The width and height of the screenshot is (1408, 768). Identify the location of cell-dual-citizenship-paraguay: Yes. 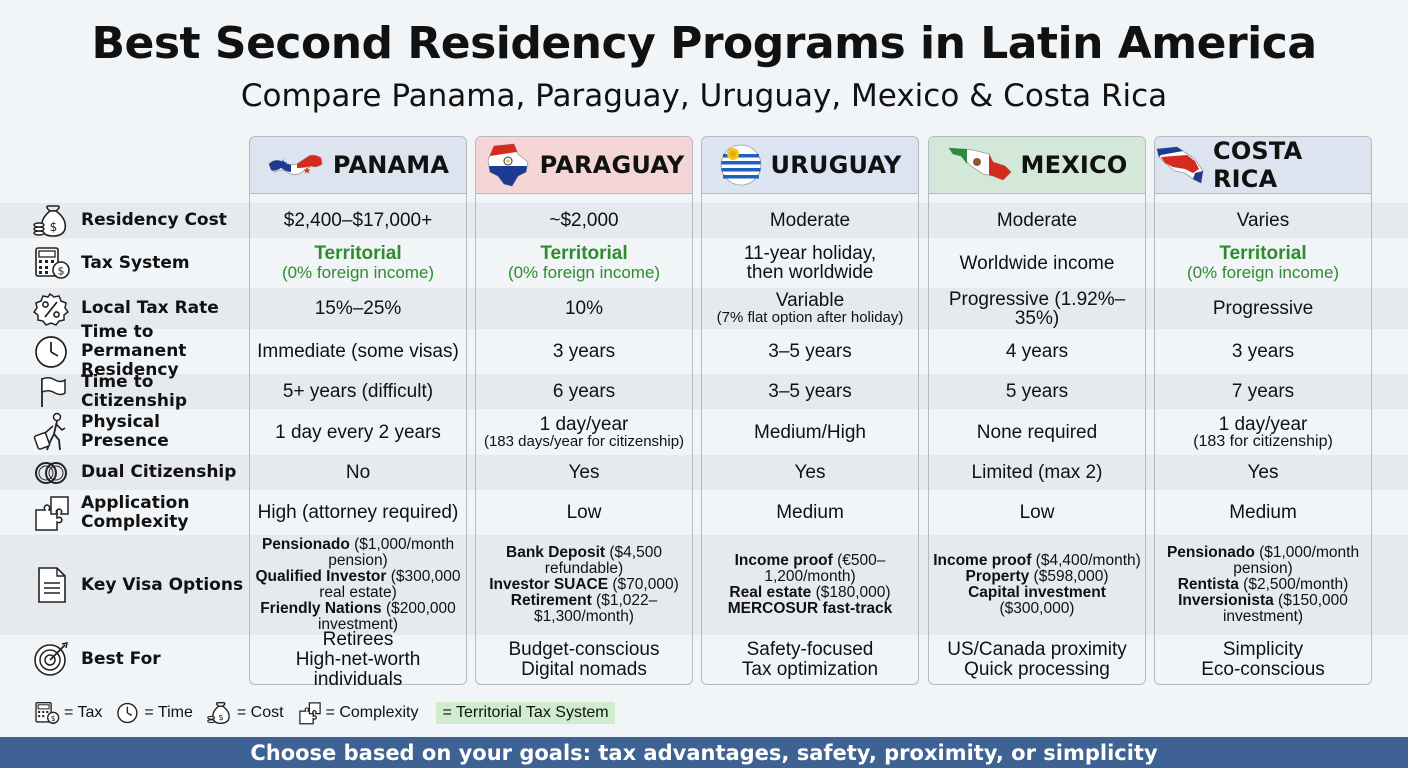
(584, 472).